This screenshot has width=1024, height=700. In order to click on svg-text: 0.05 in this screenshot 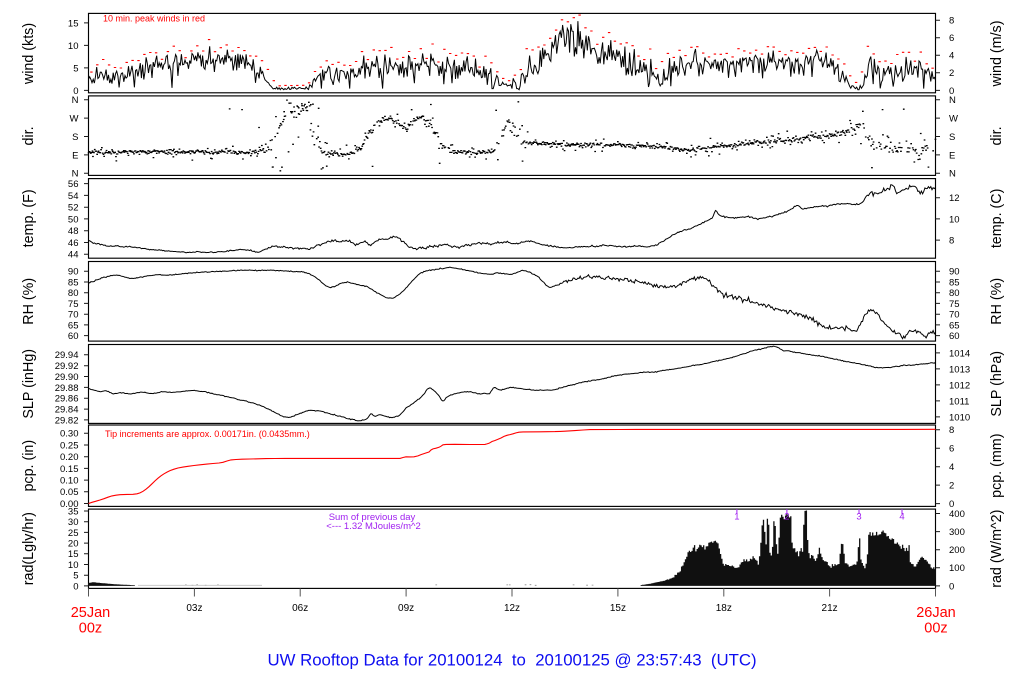, I will do `click(69, 492)`.